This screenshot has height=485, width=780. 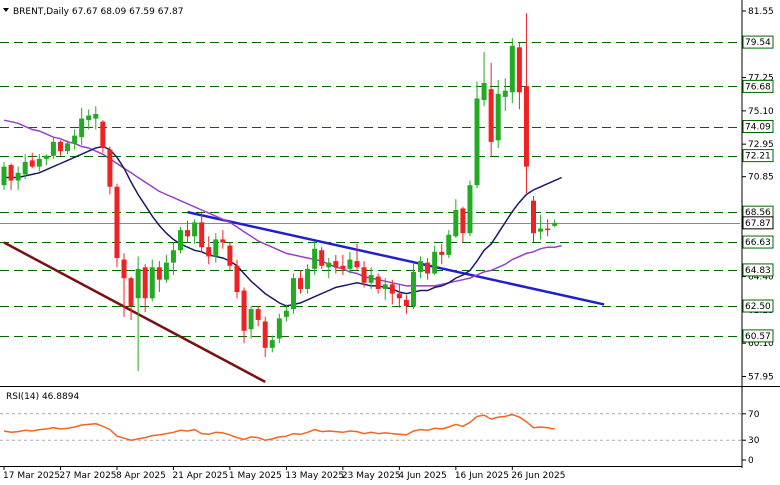 I want to click on level-tag-label: 79.54, so click(x=758, y=43).